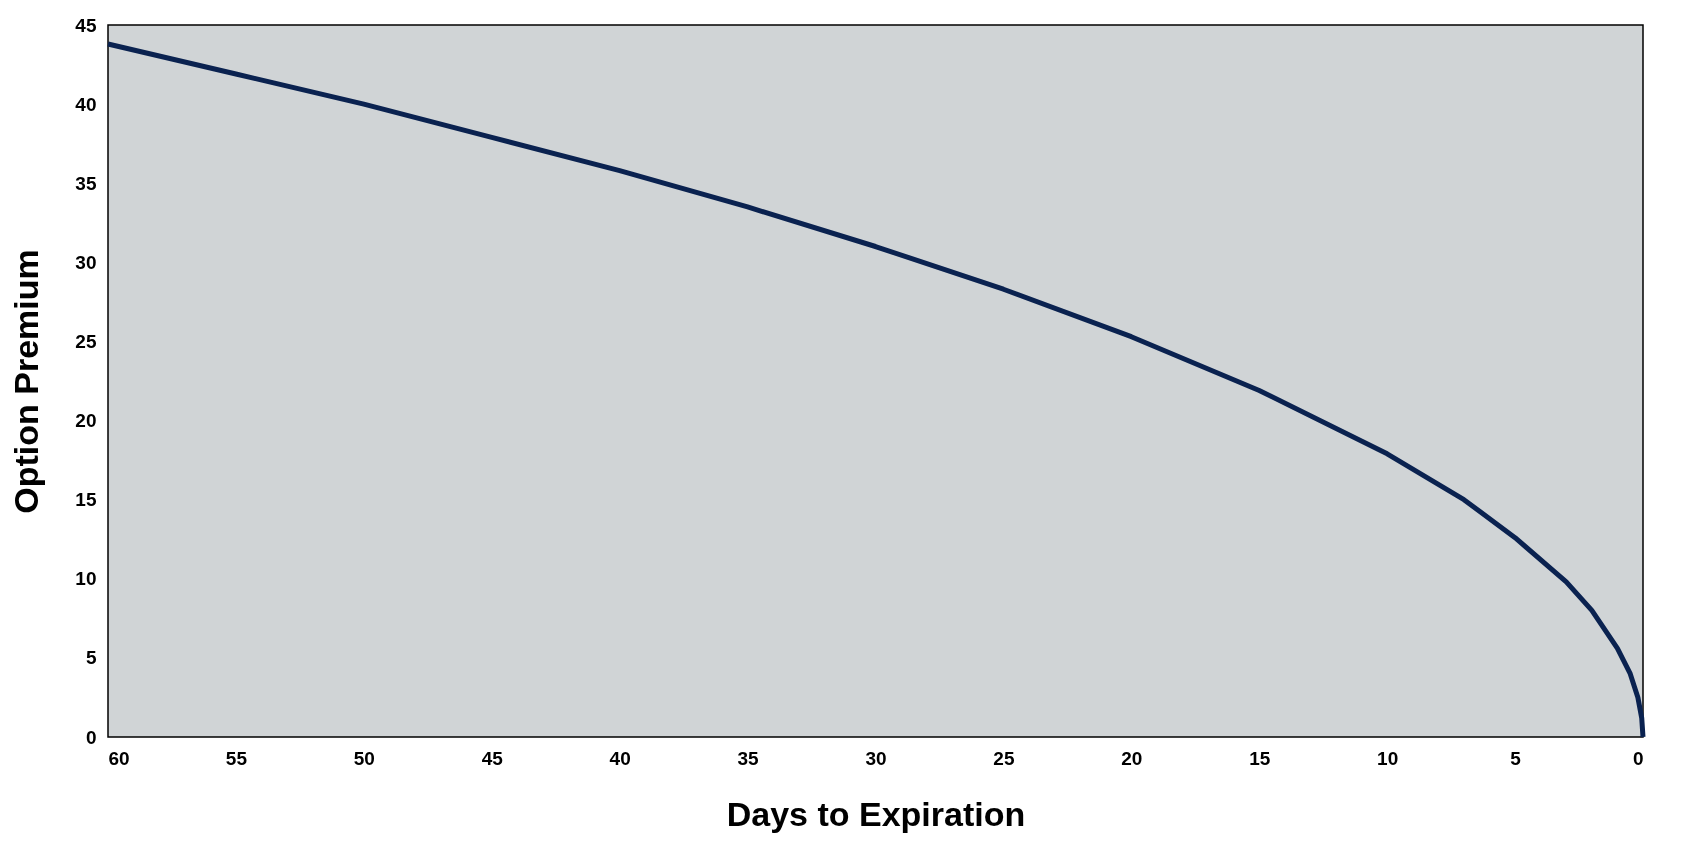 The height and width of the screenshot is (859, 1705). Describe the element at coordinates (86, 262) in the screenshot. I see `y-tick-label: 30` at that location.